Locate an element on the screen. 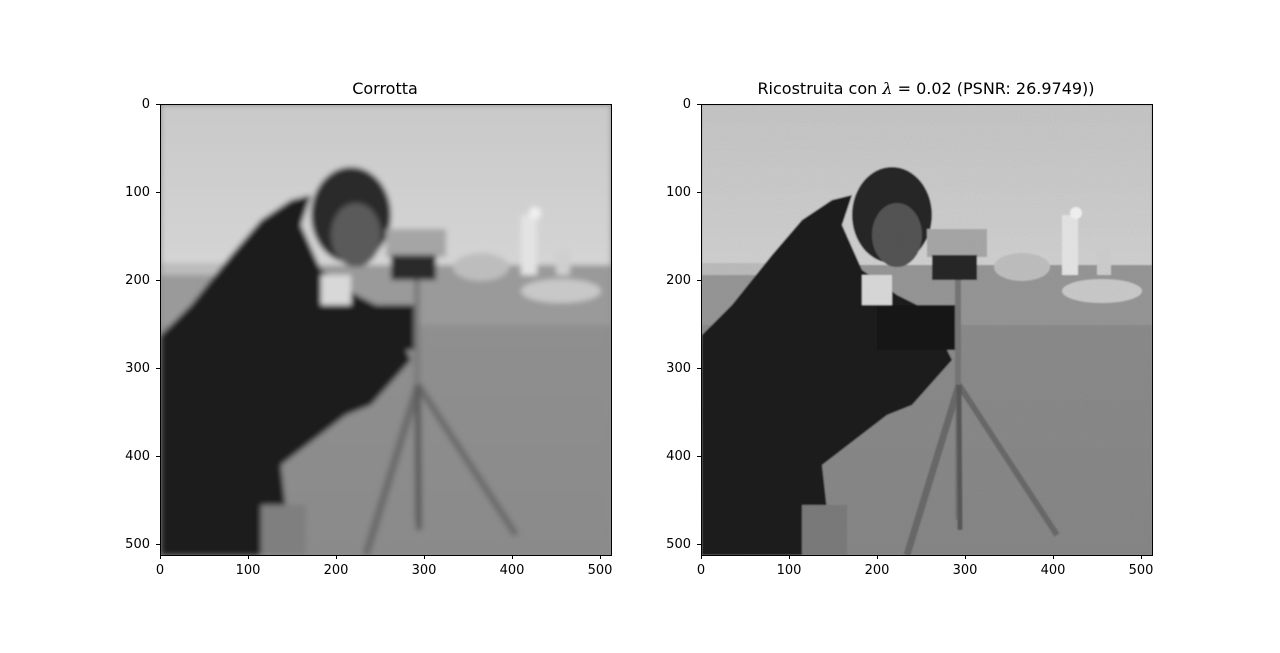  title-prefix: Ricostruita con is located at coordinates (820, 88).